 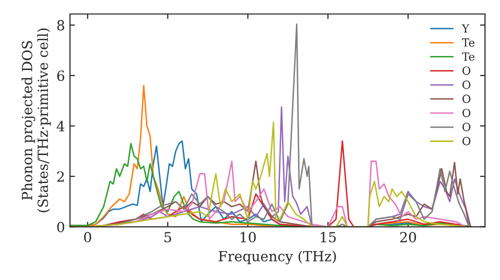 I want to click on x-tick-label: 0, so click(x=88, y=237).